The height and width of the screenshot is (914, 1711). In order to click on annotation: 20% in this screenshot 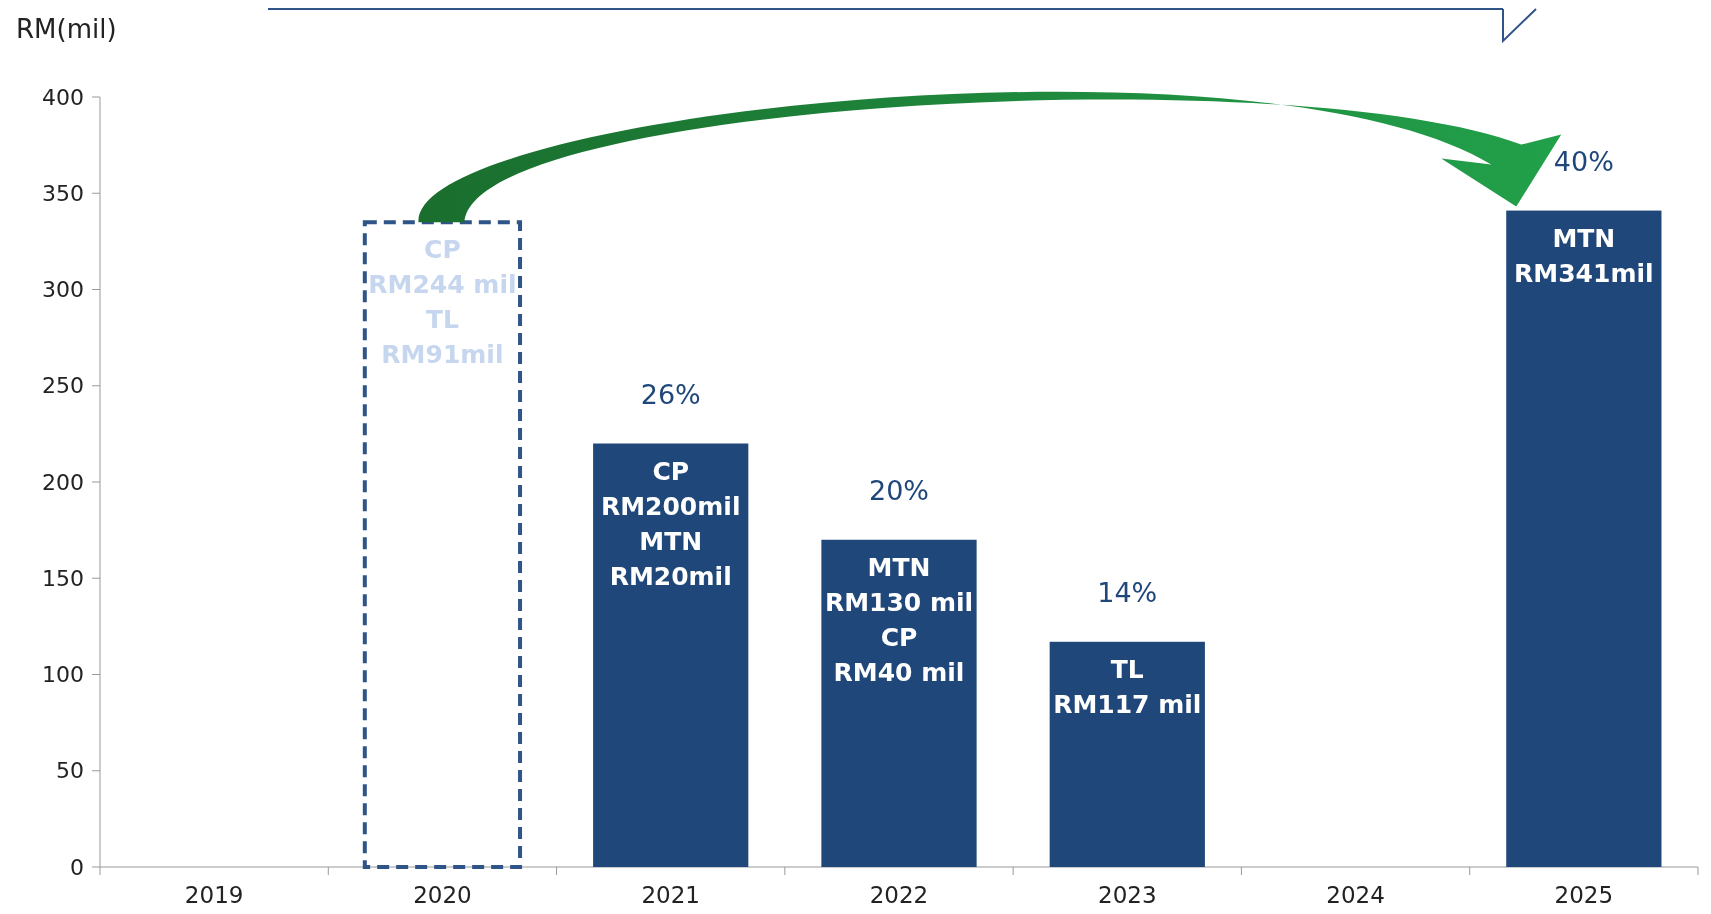, I will do `click(899, 490)`.